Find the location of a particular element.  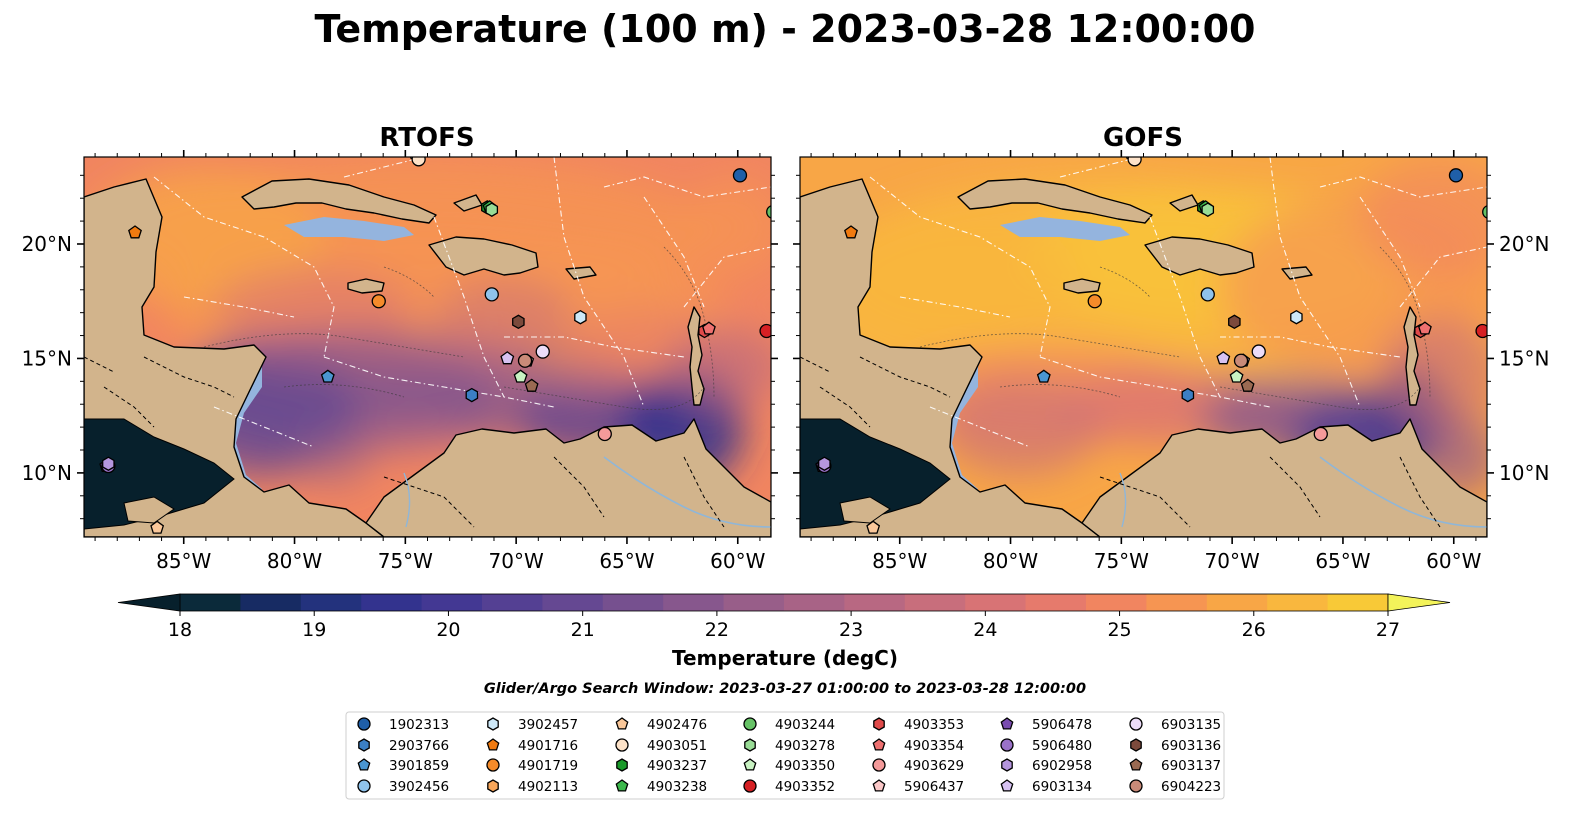

legend-label: 4903051 is located at coordinates (677, 746).